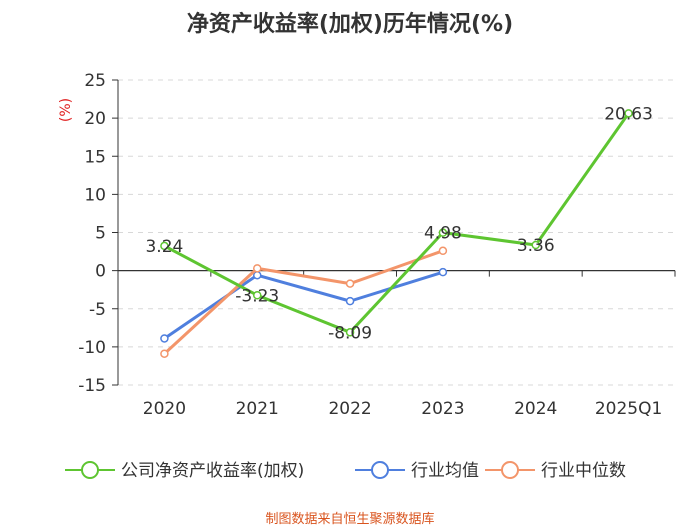 This screenshot has height=527, width=700. Describe the element at coordinates (583, 471) in the screenshot. I see `legend-label: 行业中位数` at that location.